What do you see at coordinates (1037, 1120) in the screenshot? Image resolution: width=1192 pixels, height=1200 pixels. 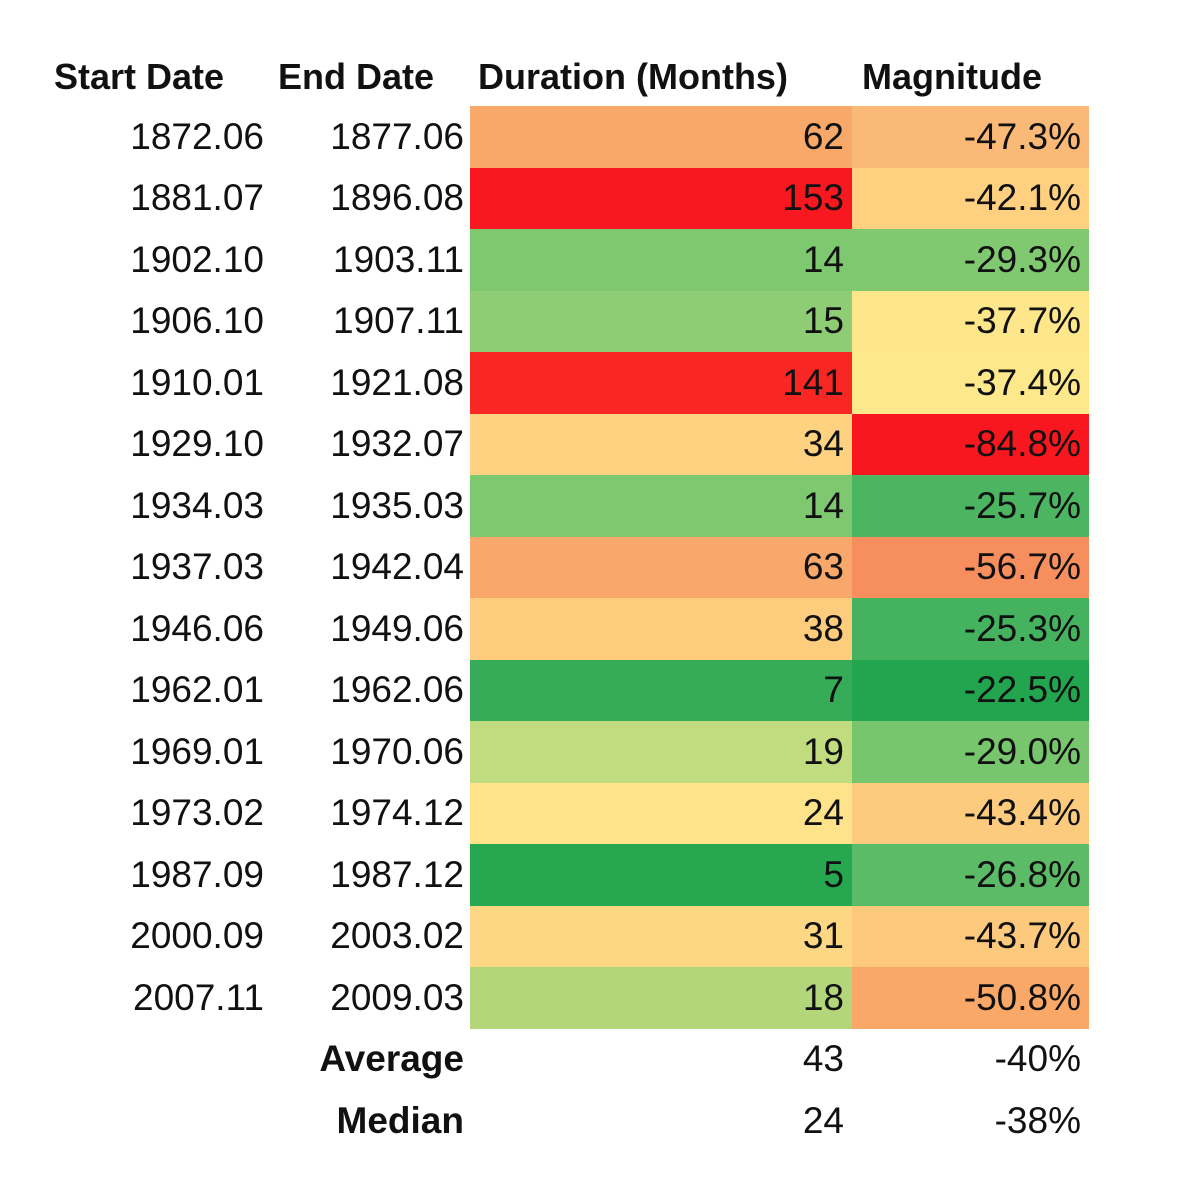 I see `summary-magnitude: -38%` at bounding box center [1037, 1120].